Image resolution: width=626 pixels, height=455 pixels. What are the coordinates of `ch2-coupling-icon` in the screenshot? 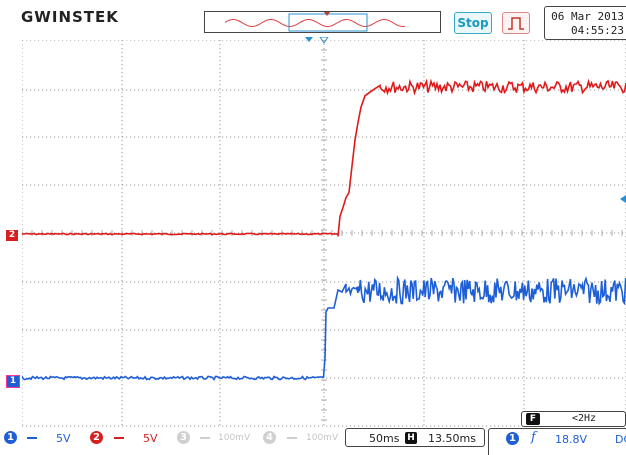 It's located at (119, 438).